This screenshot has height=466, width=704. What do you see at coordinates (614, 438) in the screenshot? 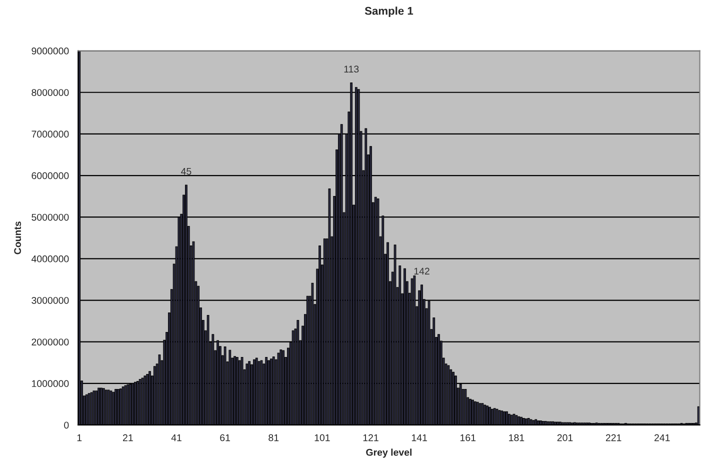
I see `x-tick-label: 221` at bounding box center [614, 438].